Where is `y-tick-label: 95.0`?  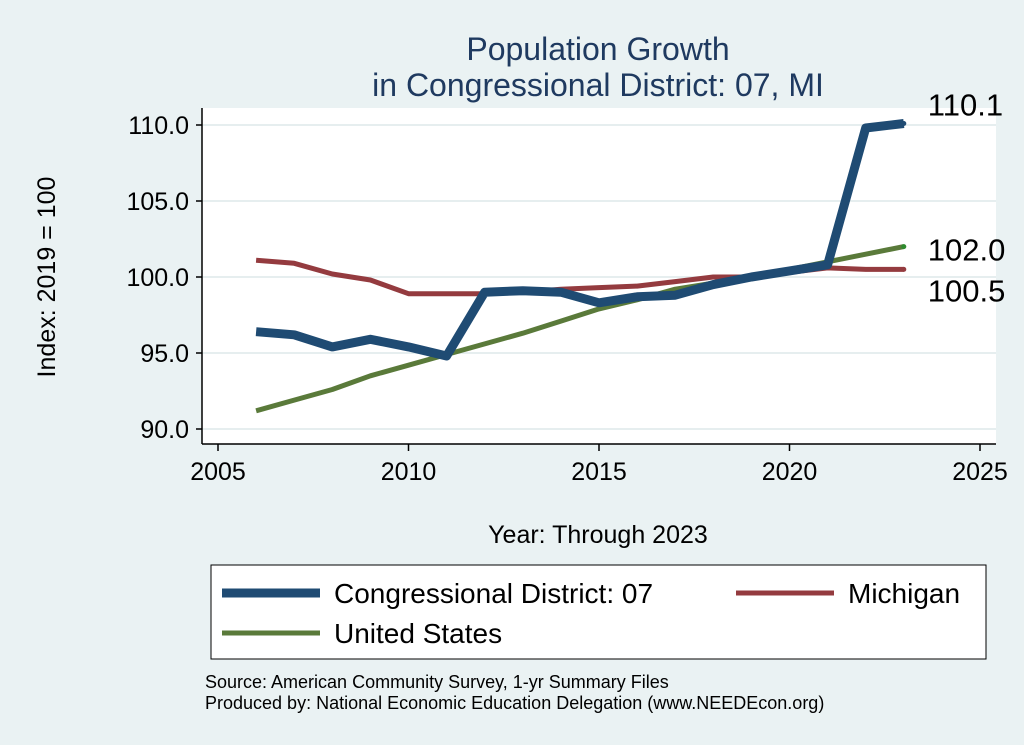 y-tick-label: 95.0 is located at coordinates (164, 354).